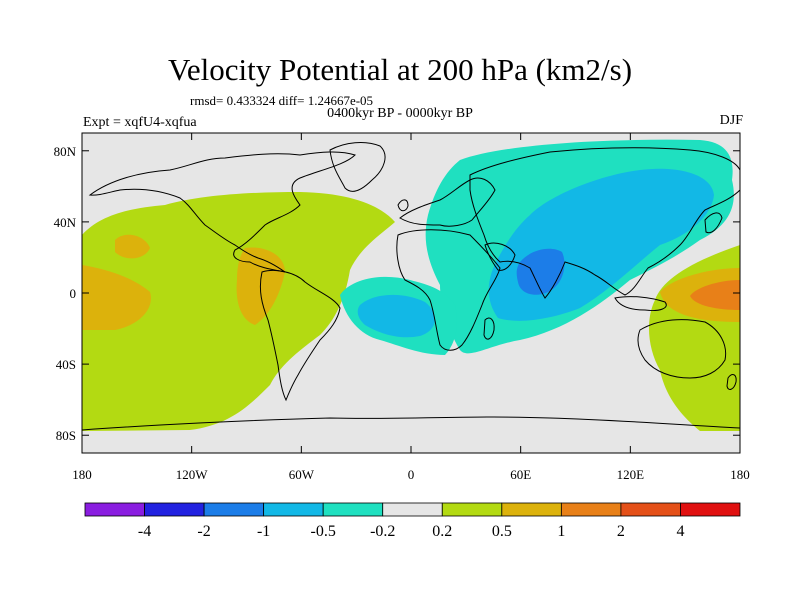 The width and height of the screenshot is (800, 600). What do you see at coordinates (66, 364) in the screenshot?
I see `lat-tick-label: 40S` at bounding box center [66, 364].